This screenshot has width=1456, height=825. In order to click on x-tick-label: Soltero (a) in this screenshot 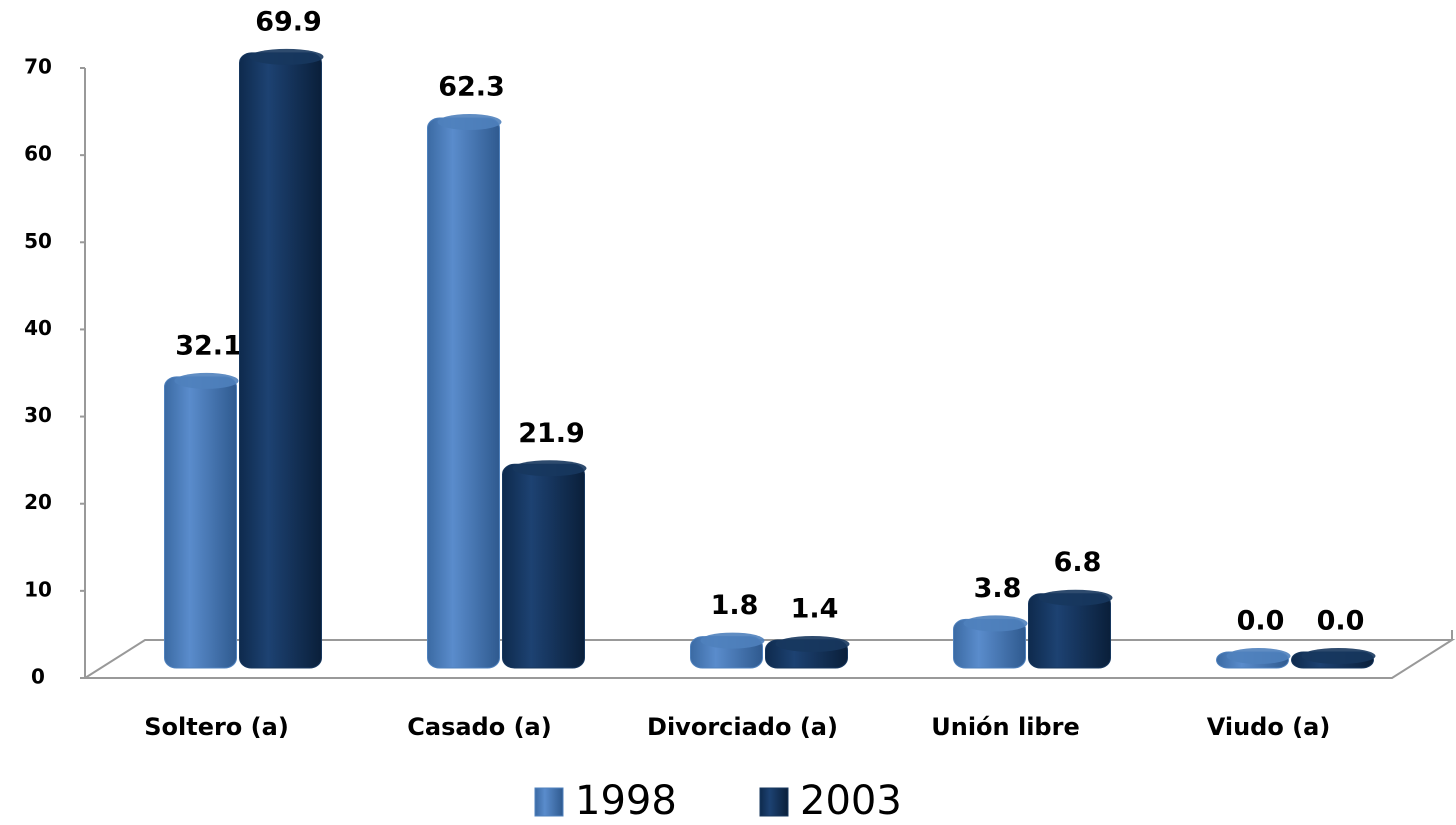, I will do `click(216, 727)`.